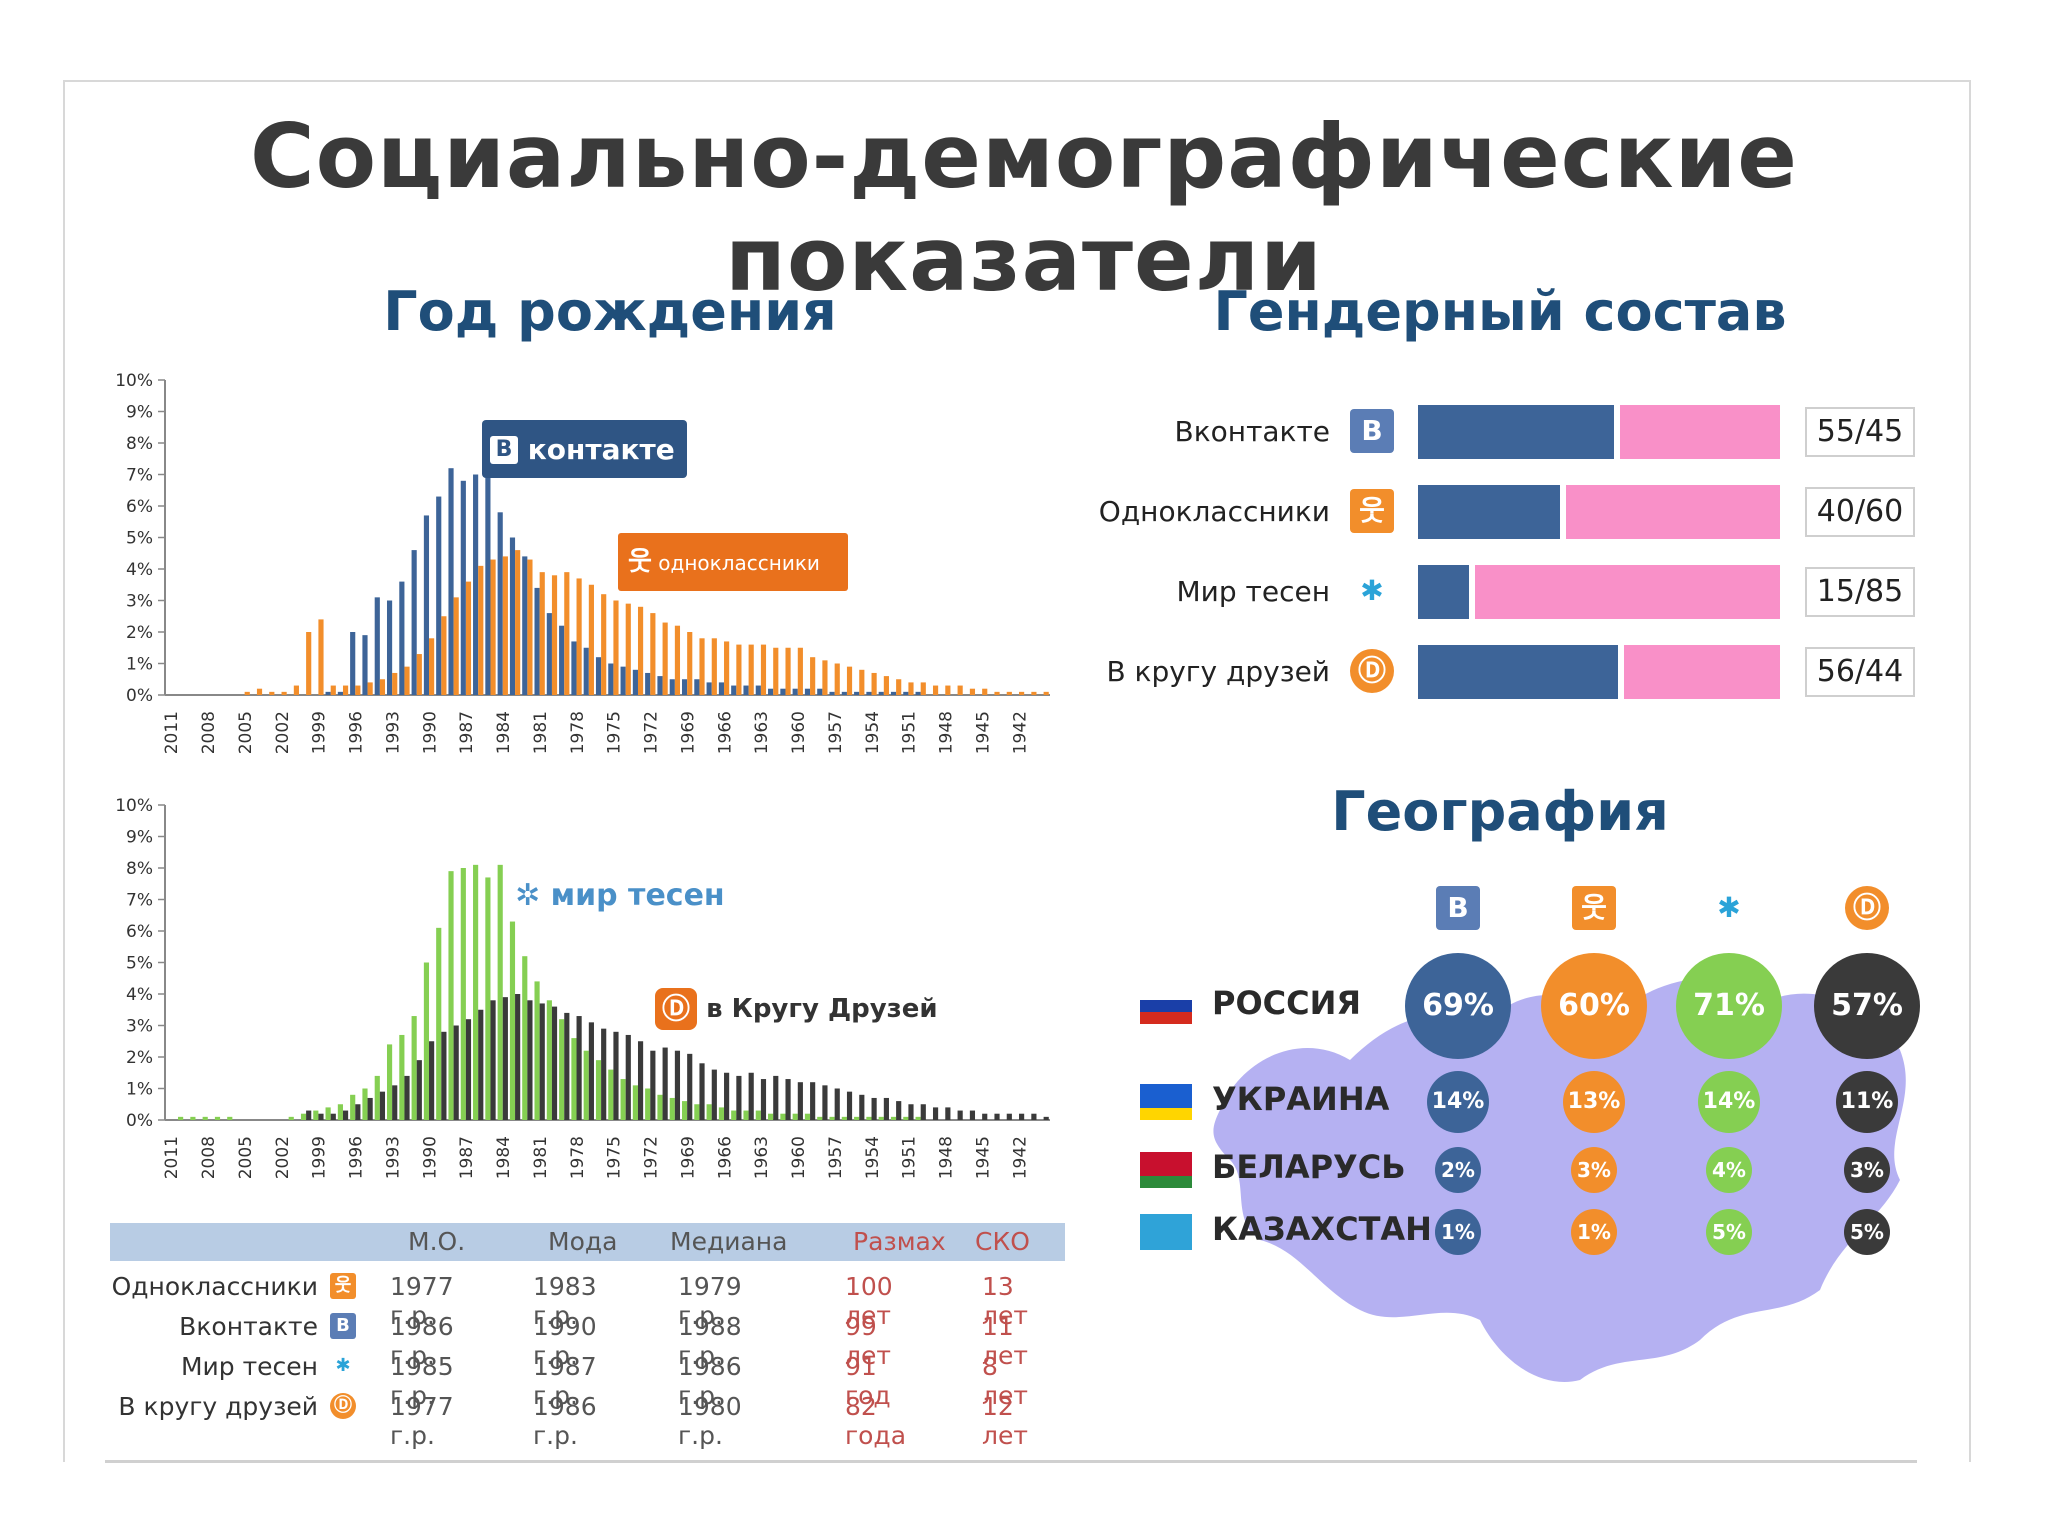 This screenshot has height=1536, width=2048. What do you see at coordinates (1020, 1157) in the screenshot?
I see `x-tick-label: 1942` at bounding box center [1020, 1157].